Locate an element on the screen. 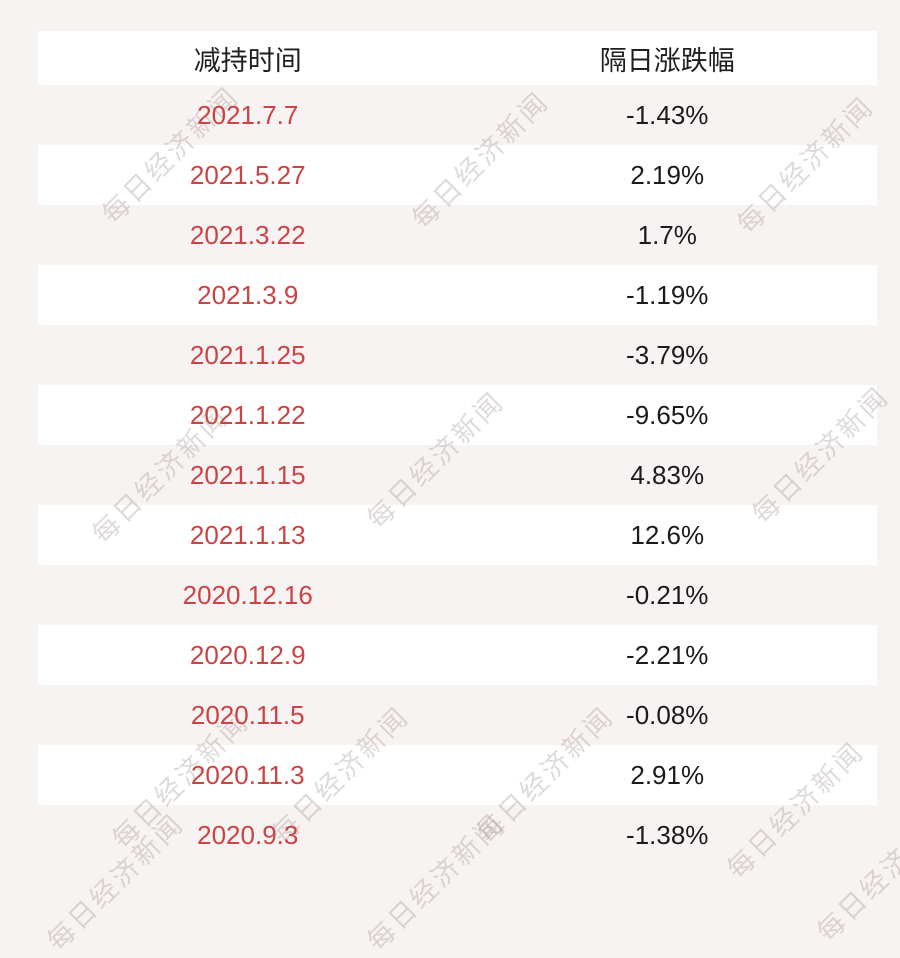  change-cell: -0.21% is located at coordinates (667, 594).